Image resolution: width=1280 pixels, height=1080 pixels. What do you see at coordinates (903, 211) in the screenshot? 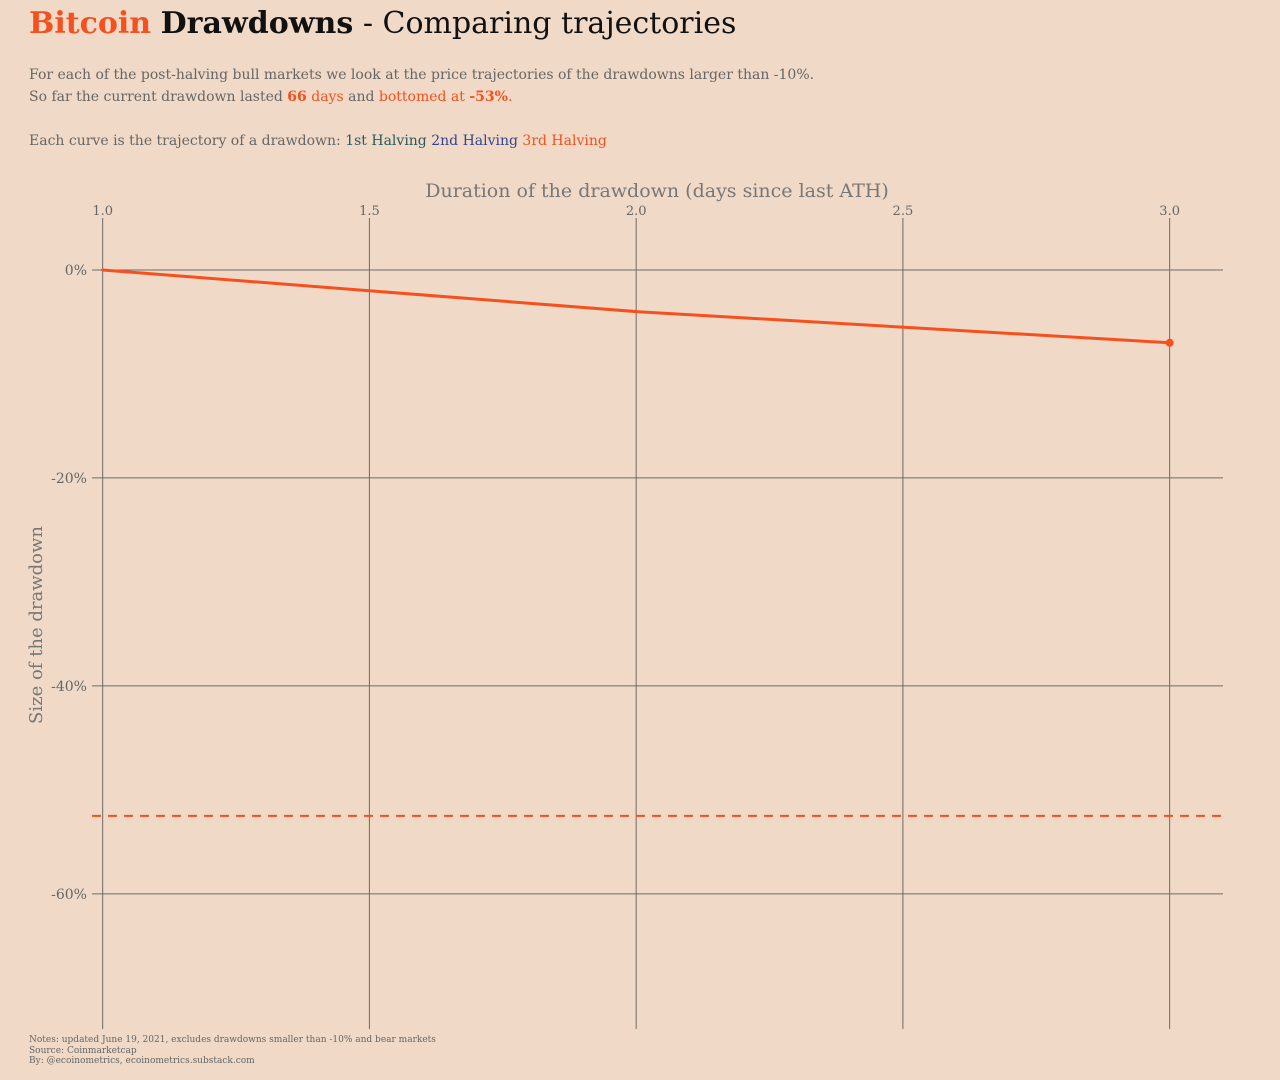
I see `x-tick-label: 2.5` at bounding box center [903, 211].